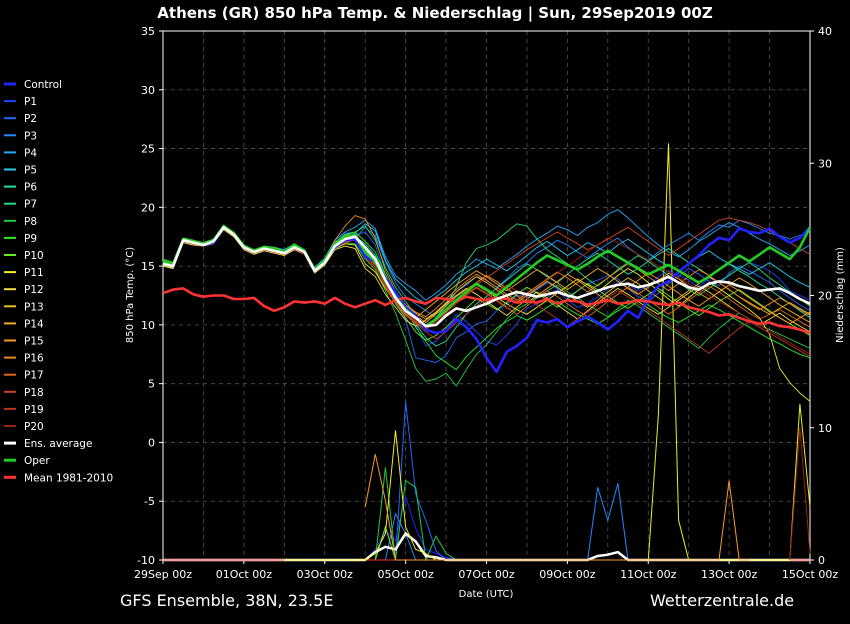  What do you see at coordinates (30, 188) in the screenshot?
I see `legend-label-p6: P6` at bounding box center [30, 188].